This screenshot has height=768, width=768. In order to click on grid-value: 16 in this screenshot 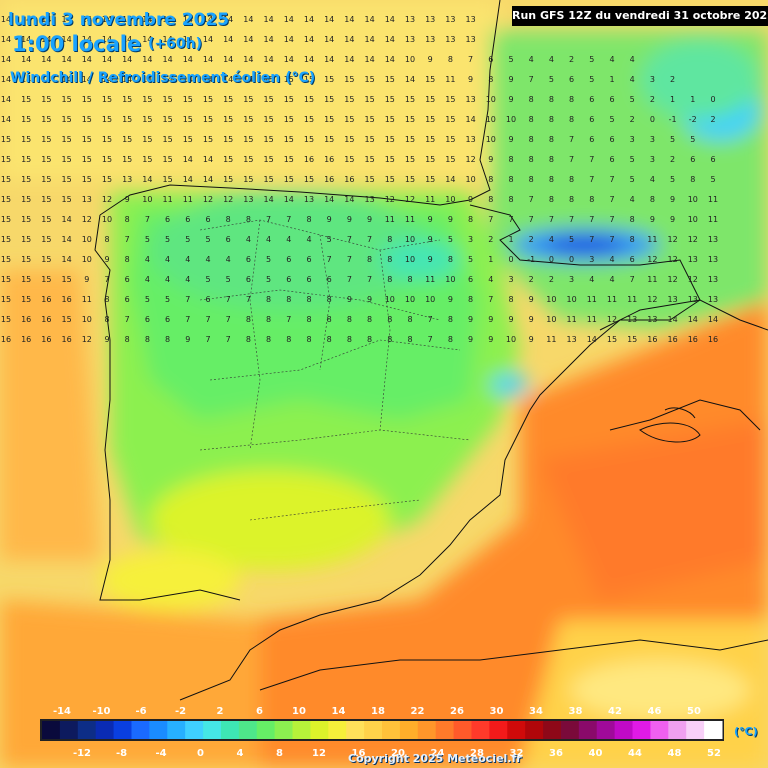, I will do `click(46, 299)`.